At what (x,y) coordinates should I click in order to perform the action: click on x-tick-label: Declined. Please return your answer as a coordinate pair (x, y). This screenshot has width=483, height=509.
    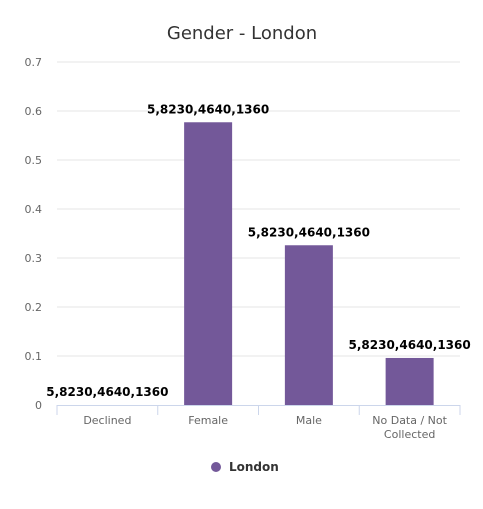
    Looking at the image, I should click on (107, 420).